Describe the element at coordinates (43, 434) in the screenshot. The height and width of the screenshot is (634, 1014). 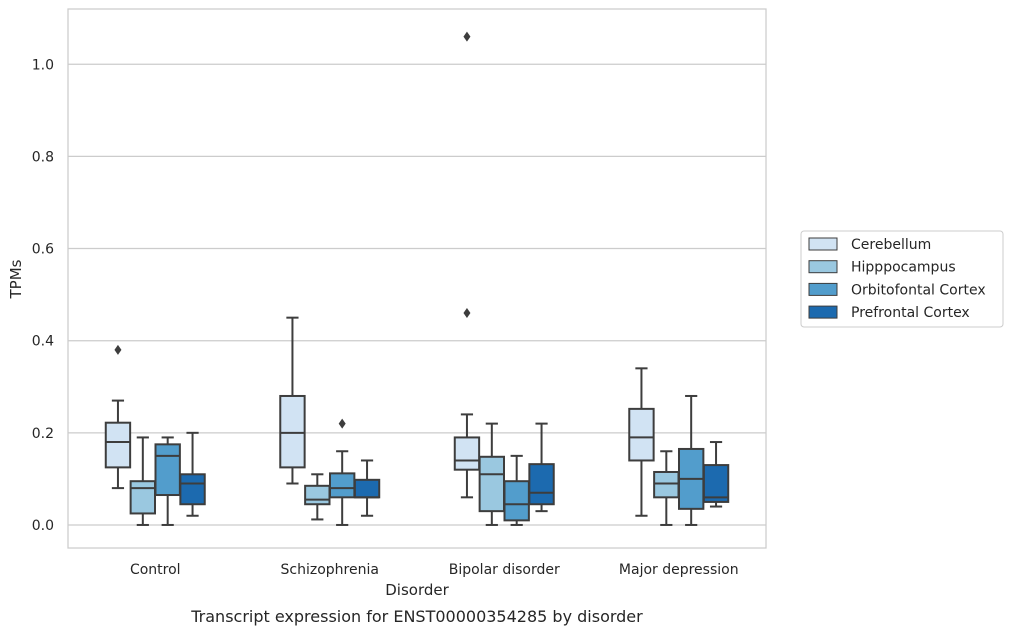
I see `y-tick-label: 0.2` at that location.